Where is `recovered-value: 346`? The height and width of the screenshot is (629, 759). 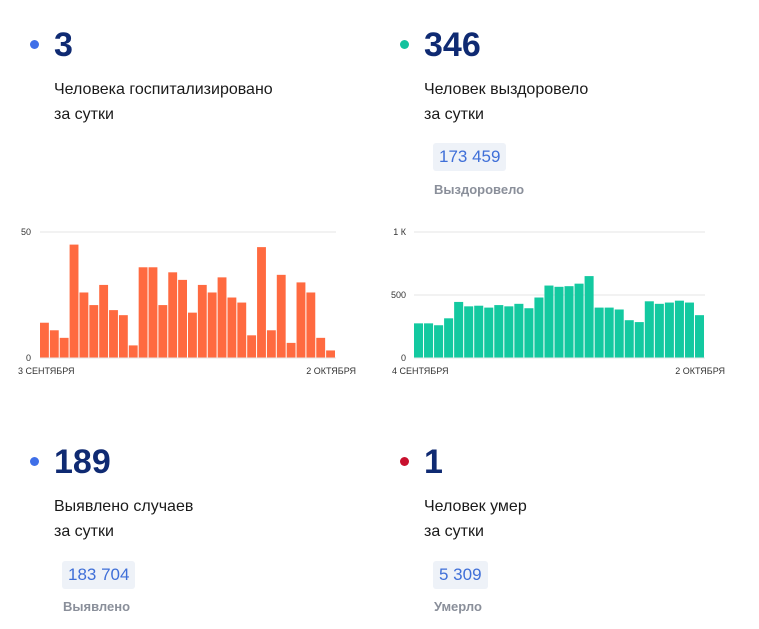 recovered-value: 346 is located at coordinates (452, 45).